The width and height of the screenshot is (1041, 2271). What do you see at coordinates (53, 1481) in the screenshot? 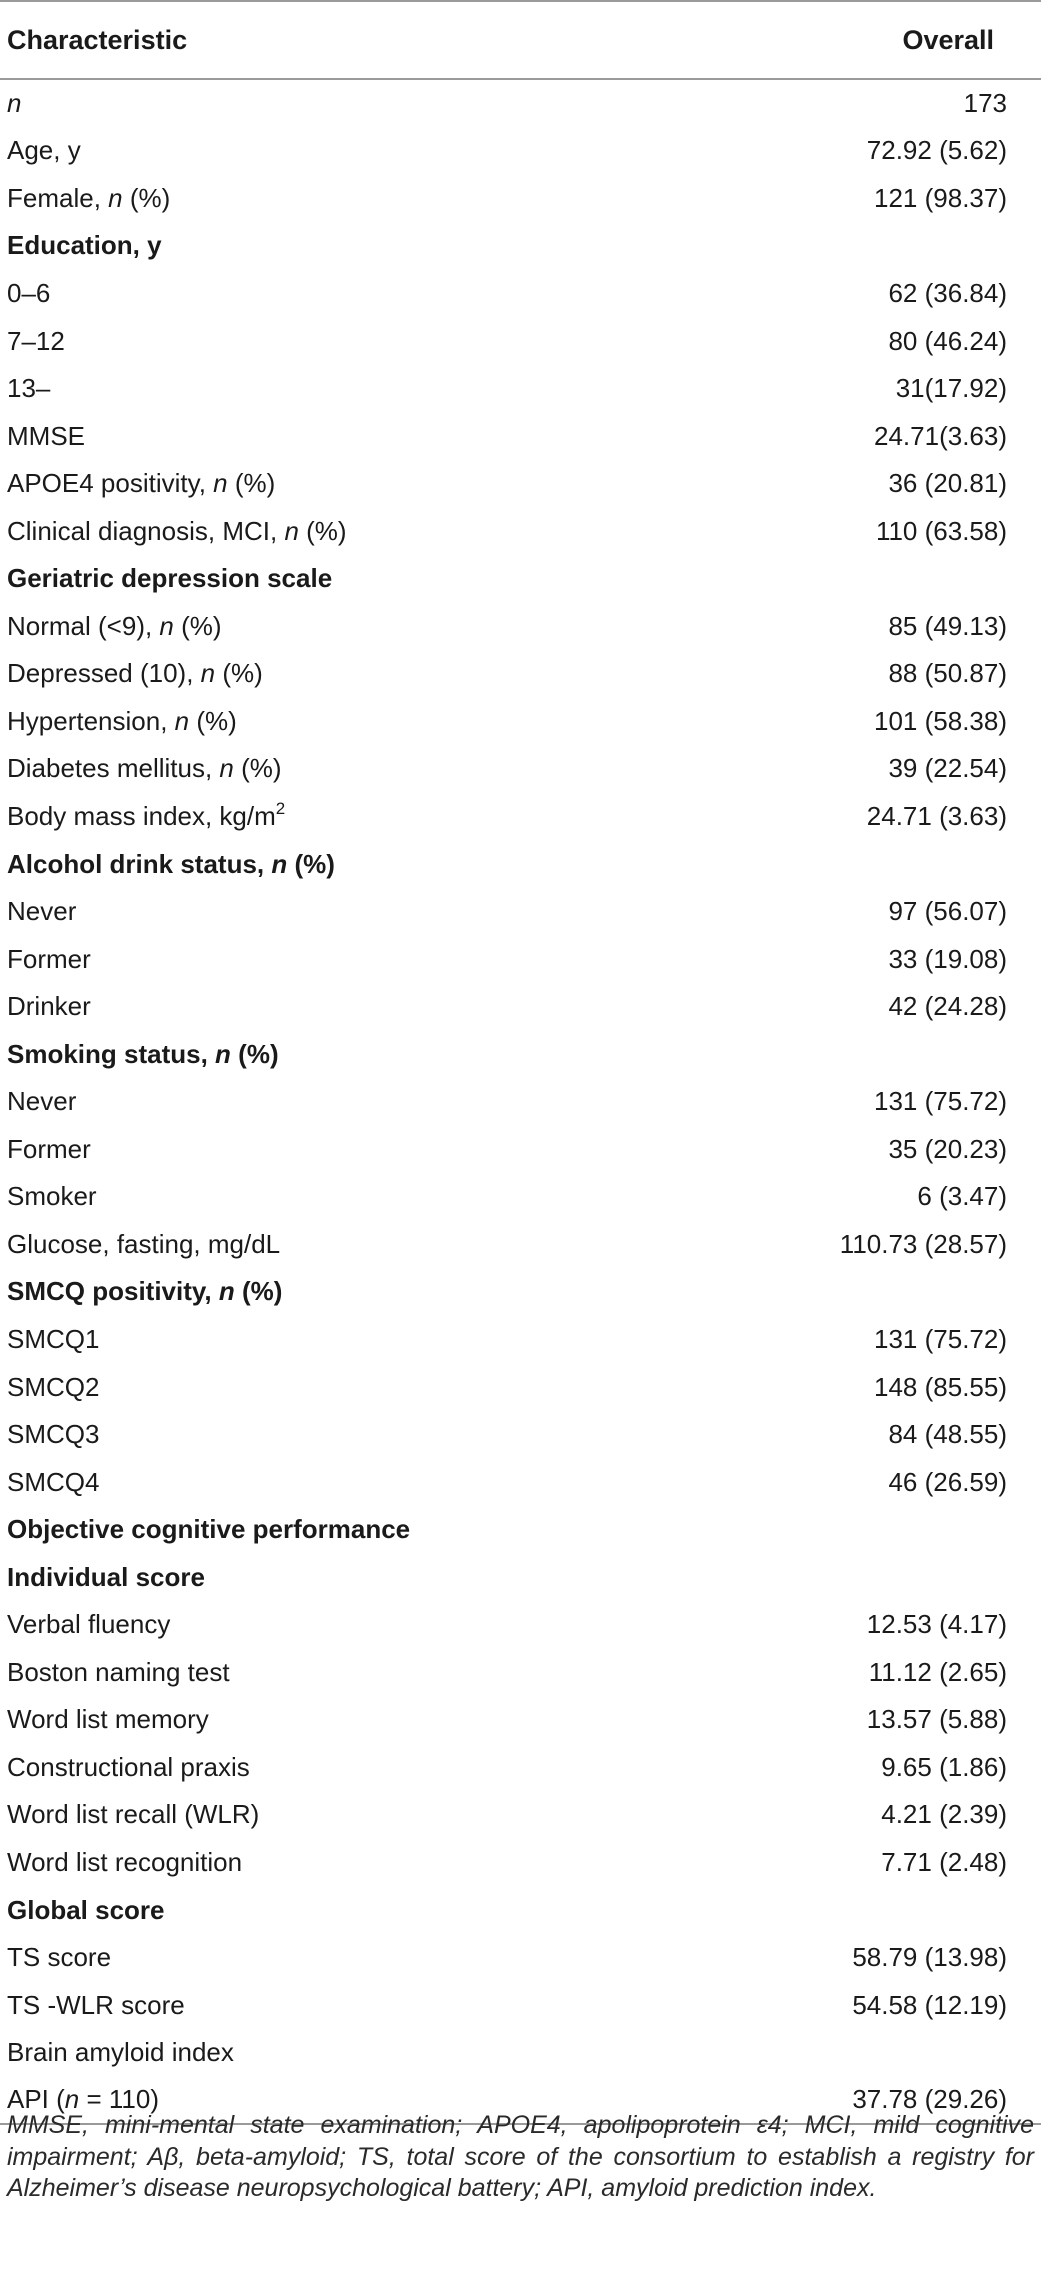
I see `row-label-pre: SMCQ4` at bounding box center [53, 1481].